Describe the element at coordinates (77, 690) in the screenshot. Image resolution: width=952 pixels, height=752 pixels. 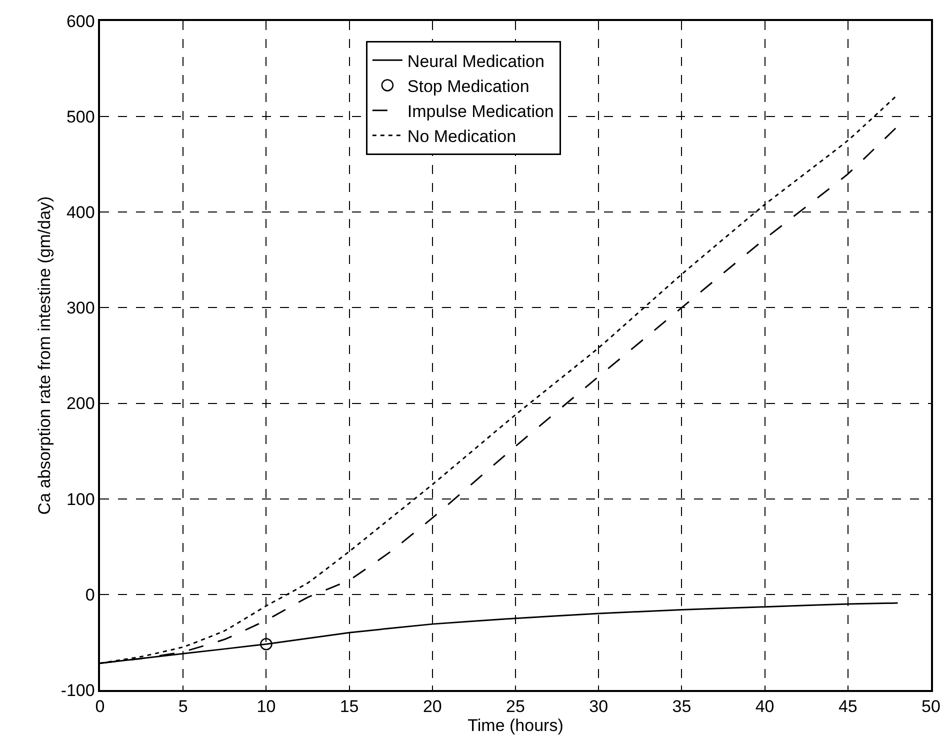
I see `y-tick-label: -100` at that location.